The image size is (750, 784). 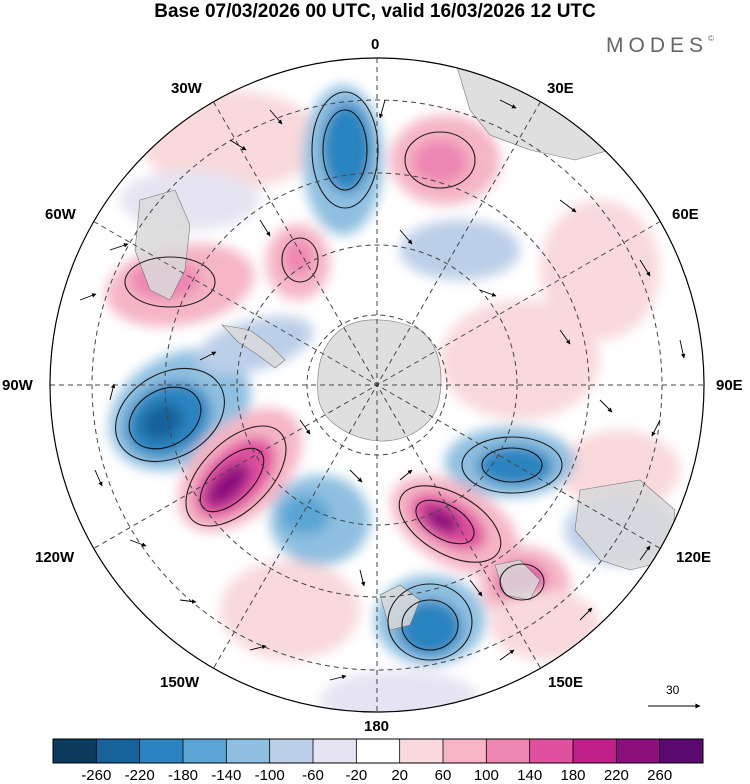 I want to click on lon-label-120e: 120E, so click(x=694, y=557).